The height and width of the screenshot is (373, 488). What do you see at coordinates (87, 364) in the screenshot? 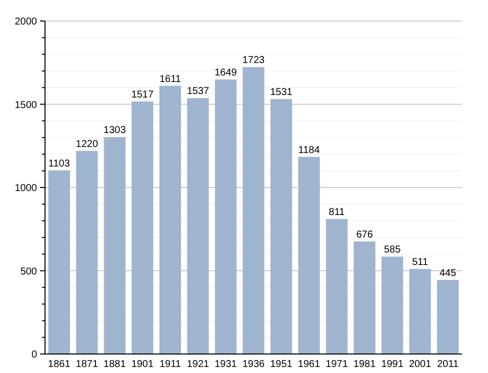
I see `x-tick-label: 1871` at bounding box center [87, 364].